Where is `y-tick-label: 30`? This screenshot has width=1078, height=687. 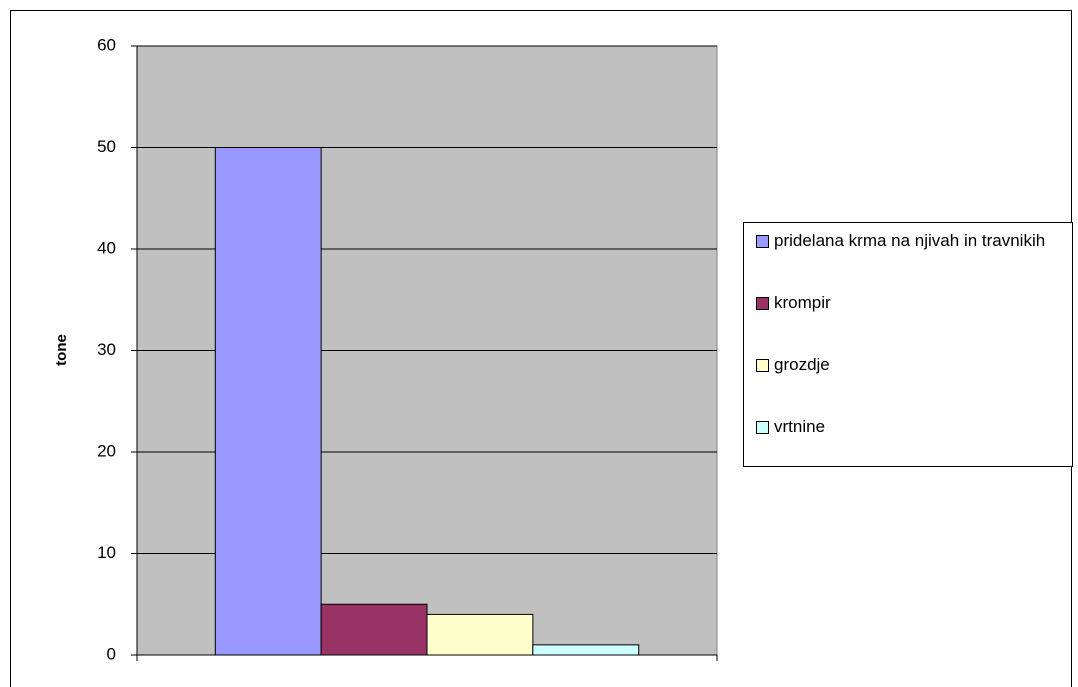 y-tick-label: 30 is located at coordinates (106, 349).